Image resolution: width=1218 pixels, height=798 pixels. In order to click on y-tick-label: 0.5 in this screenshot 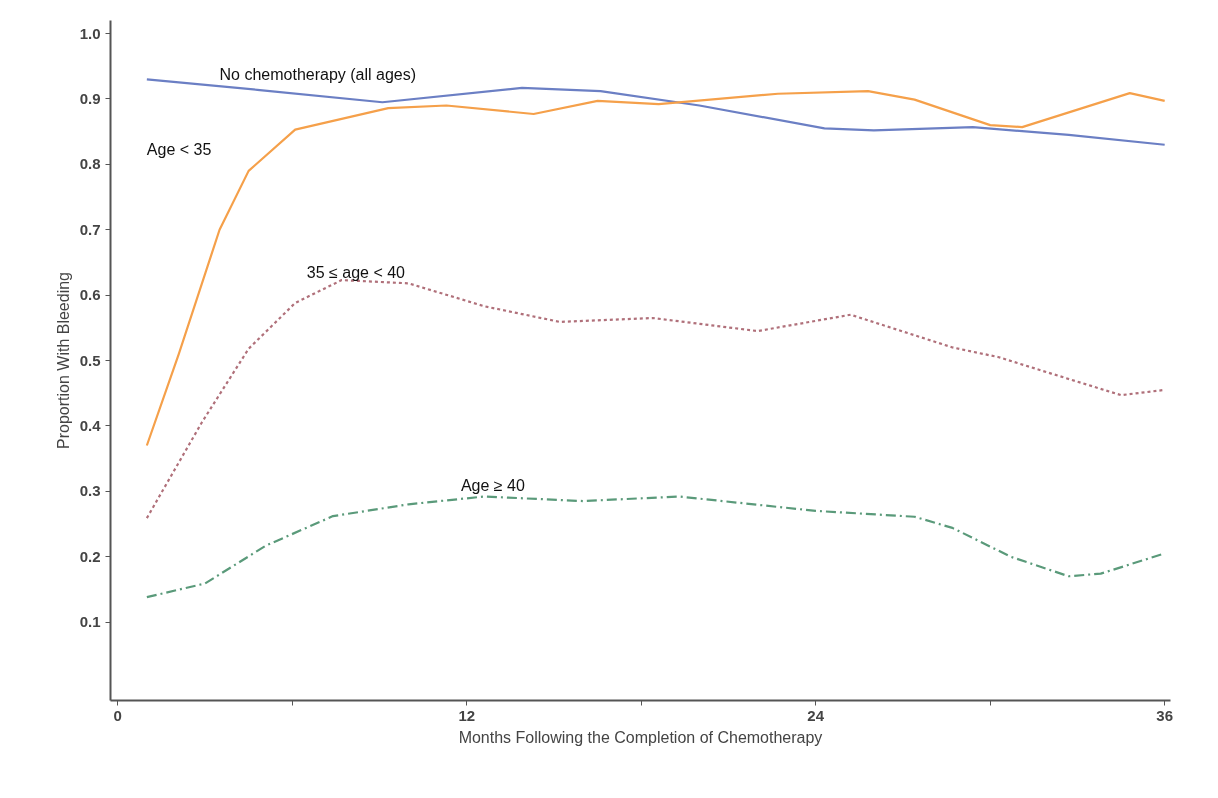, I will do `click(90, 360)`.